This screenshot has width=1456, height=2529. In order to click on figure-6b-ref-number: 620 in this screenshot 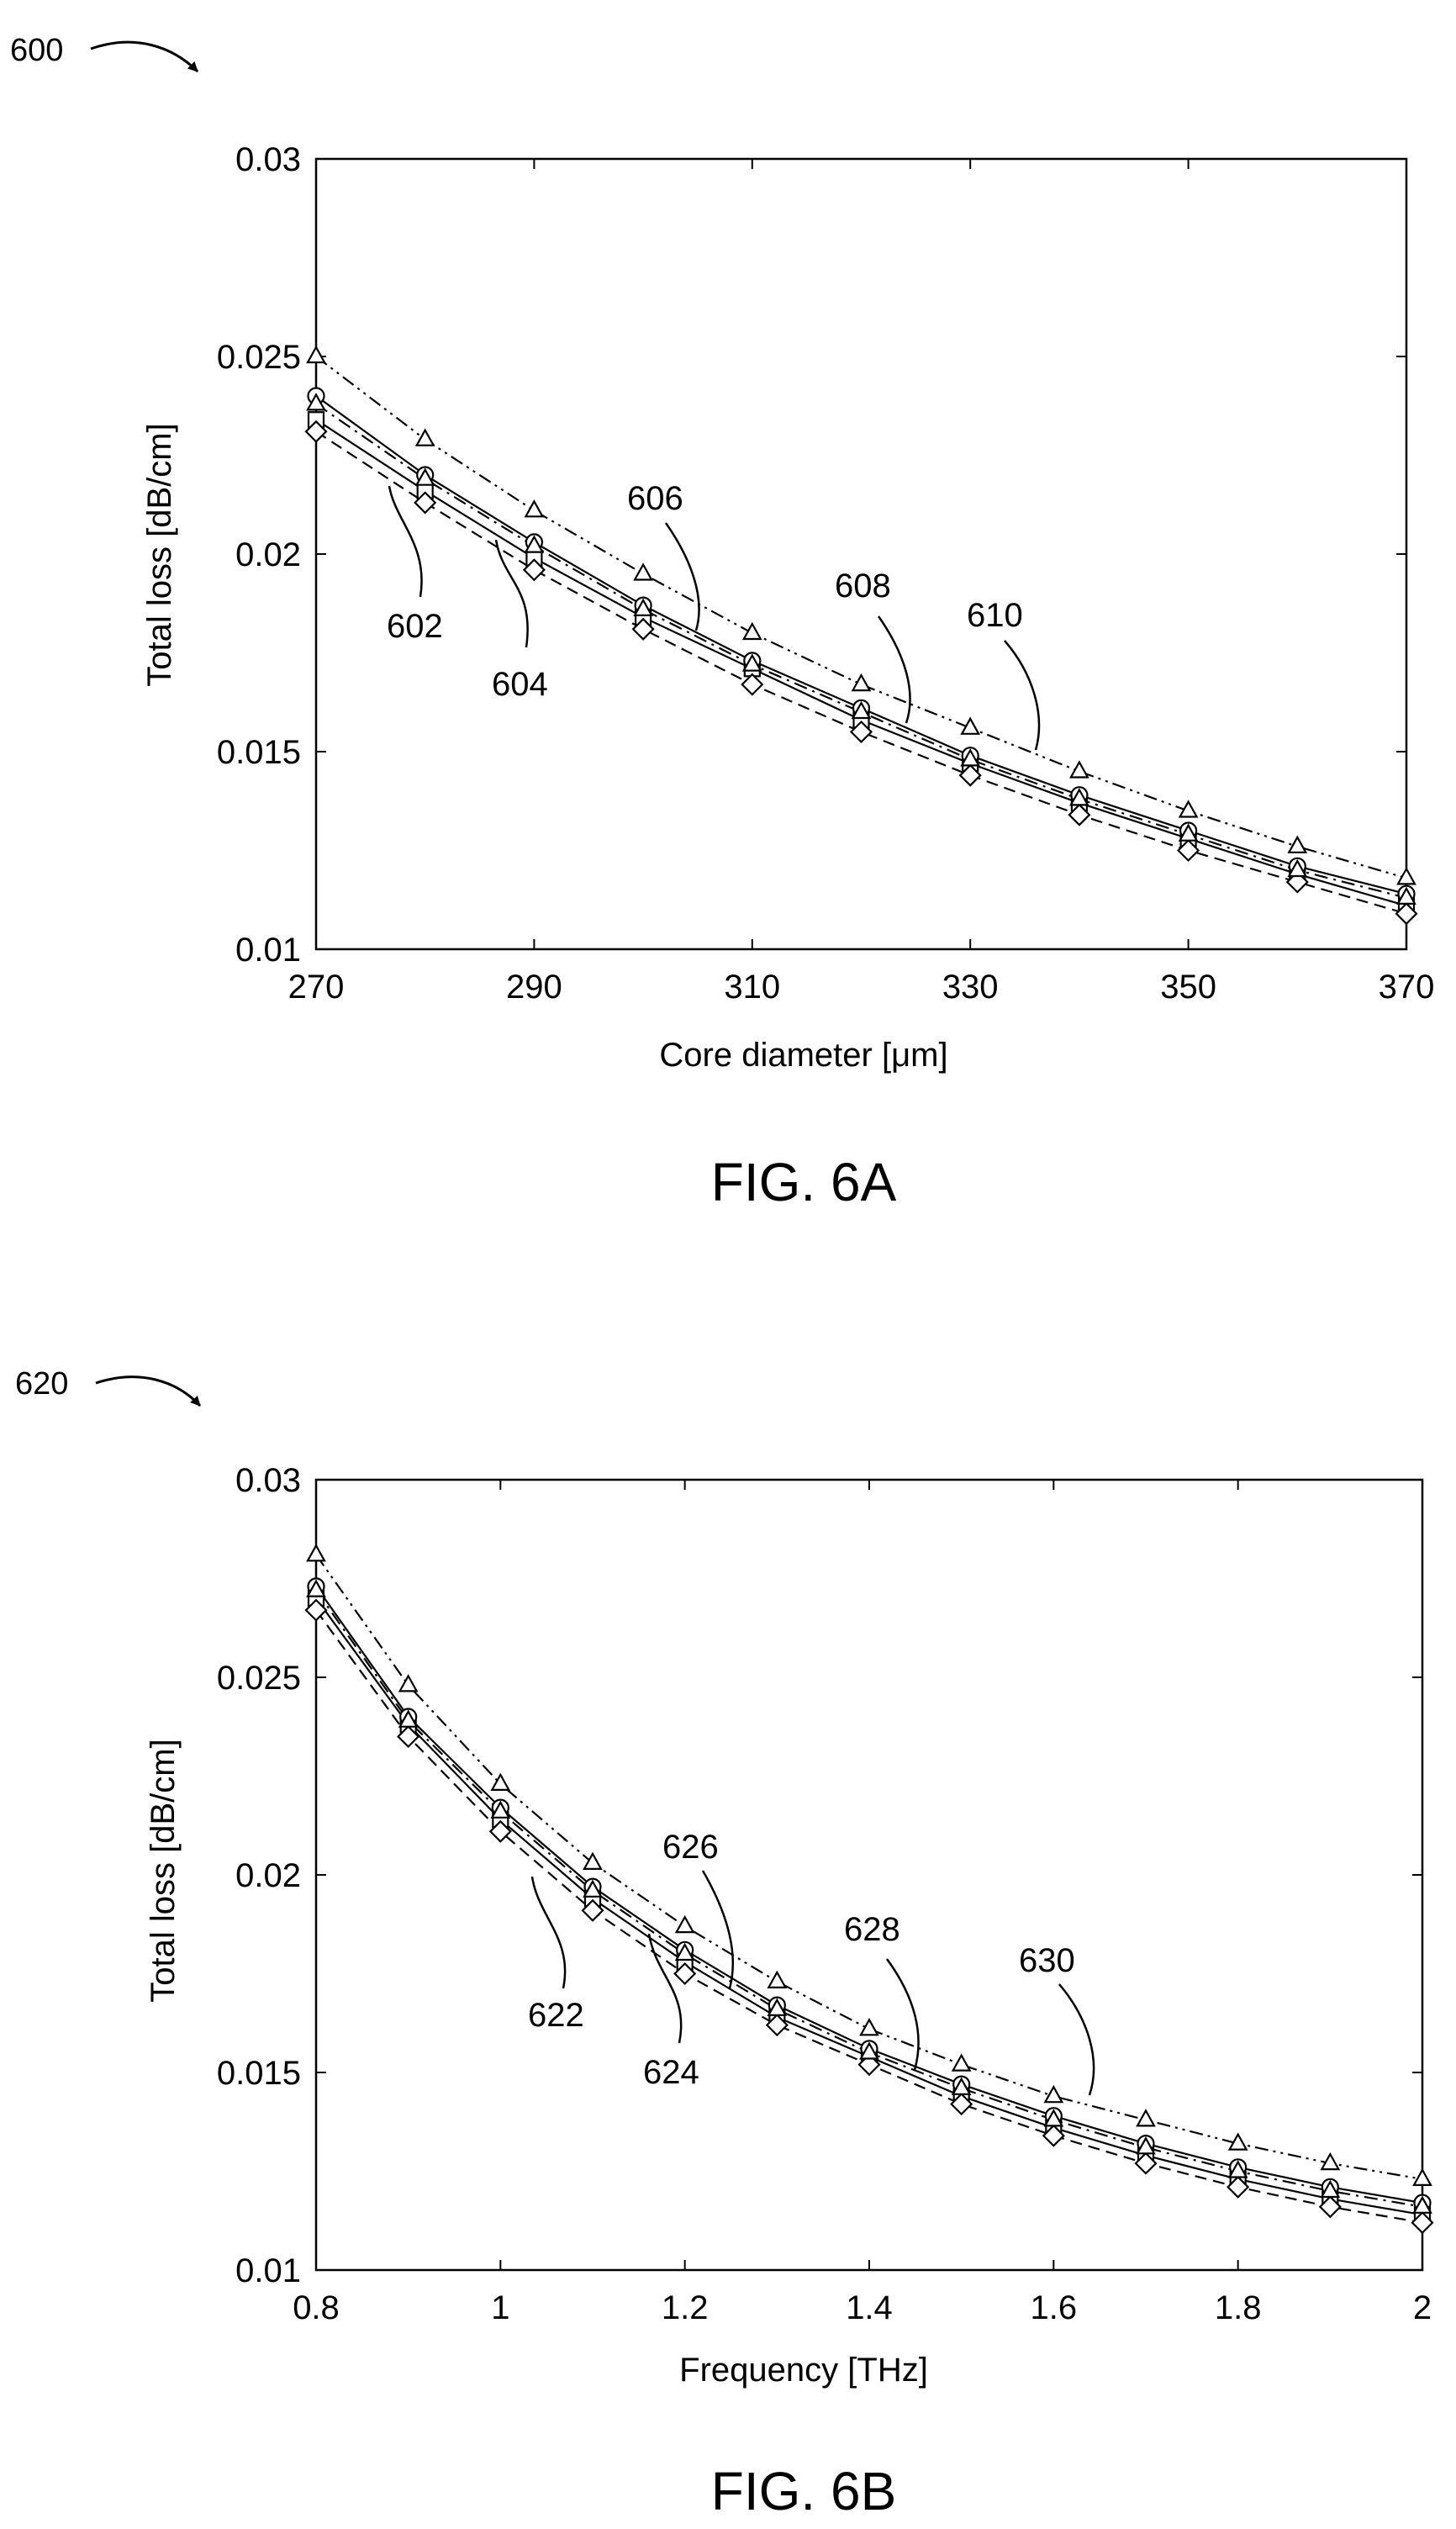, I will do `click(41, 1384)`.